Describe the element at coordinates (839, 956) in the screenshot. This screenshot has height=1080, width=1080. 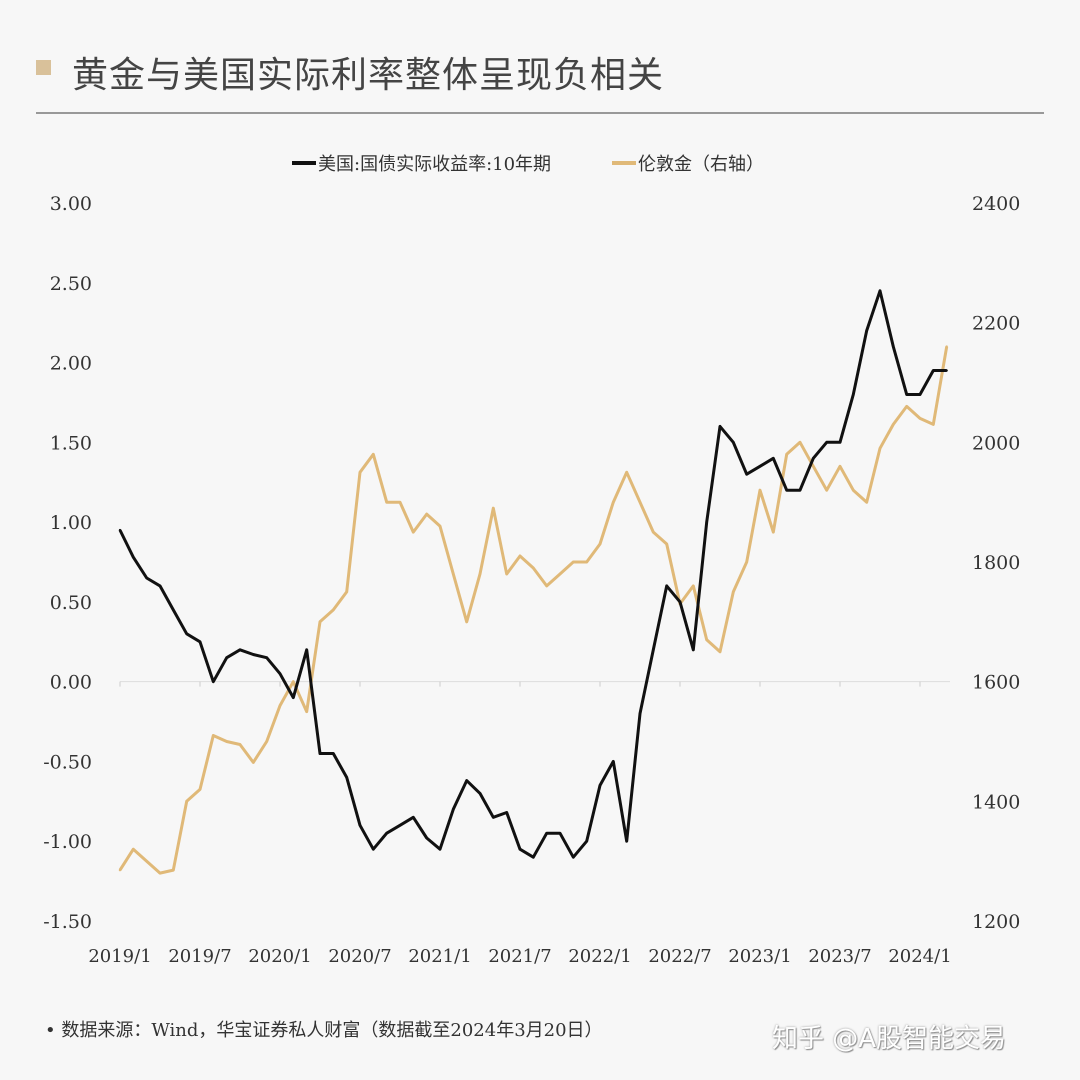
I see `x-tick-label: 2023/7` at that location.